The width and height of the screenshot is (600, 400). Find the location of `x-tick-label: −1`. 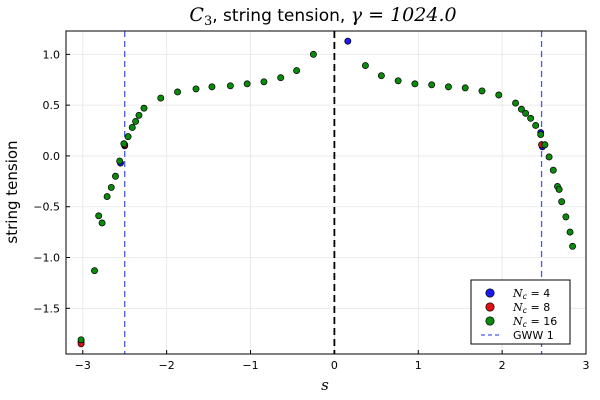

x-tick-label: −1 is located at coordinates (250, 365).